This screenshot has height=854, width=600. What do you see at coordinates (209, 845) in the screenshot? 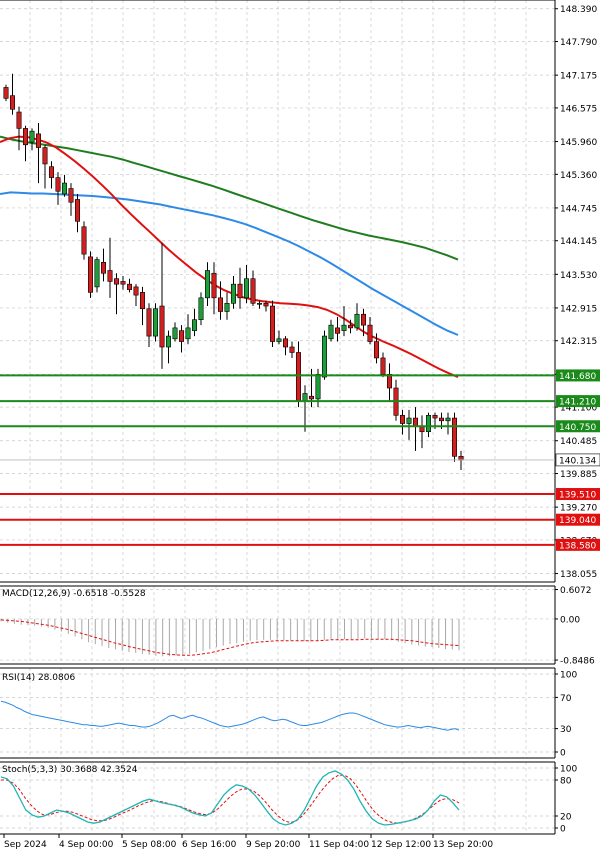
I see `x-axis-label: 6 Sep 16:00` at bounding box center [209, 845].